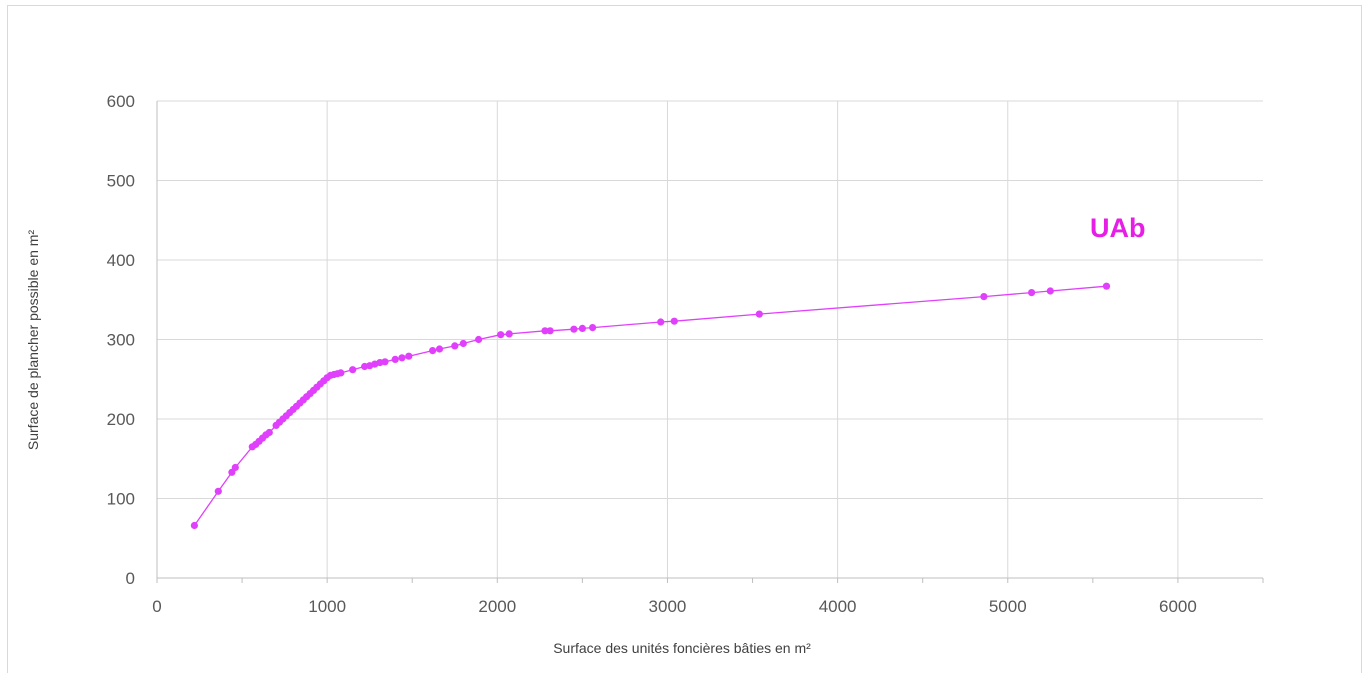 The height and width of the screenshot is (673, 1371). What do you see at coordinates (121, 419) in the screenshot?
I see `y-tick-label: 200` at bounding box center [121, 419].